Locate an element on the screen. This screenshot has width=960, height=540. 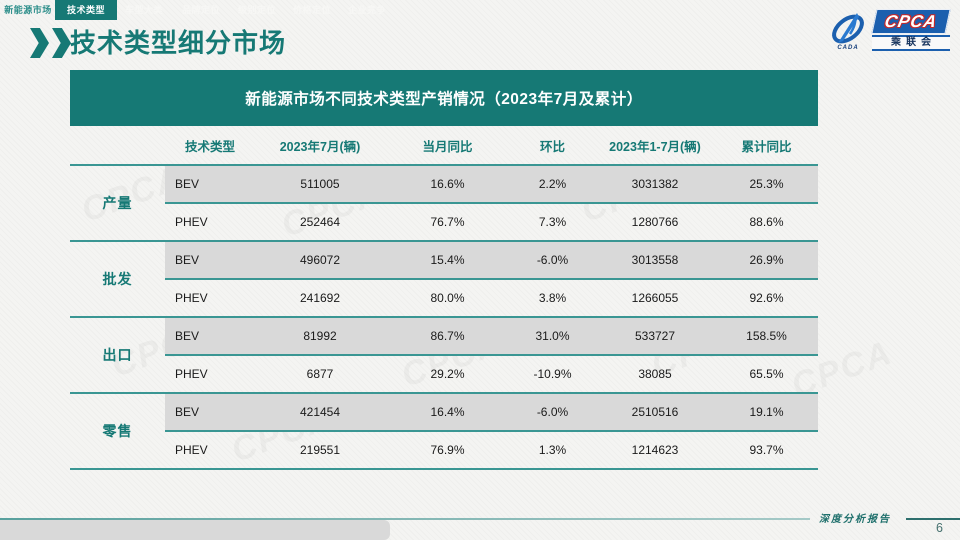
value-cell: 511005 is located at coordinates (320, 185).